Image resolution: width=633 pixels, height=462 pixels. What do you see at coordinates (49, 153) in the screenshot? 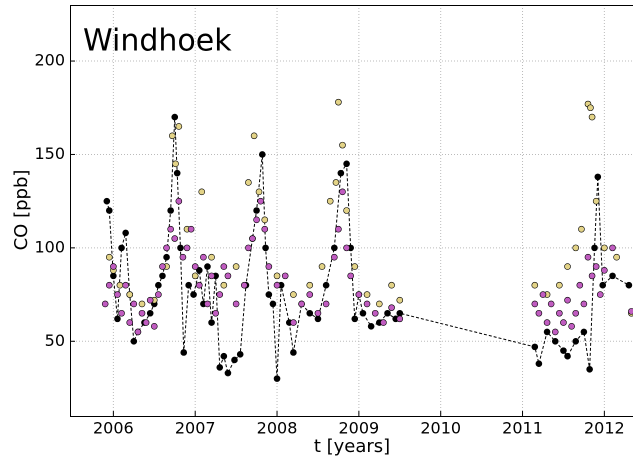
I see `y-tick-label: 150` at bounding box center [49, 153].